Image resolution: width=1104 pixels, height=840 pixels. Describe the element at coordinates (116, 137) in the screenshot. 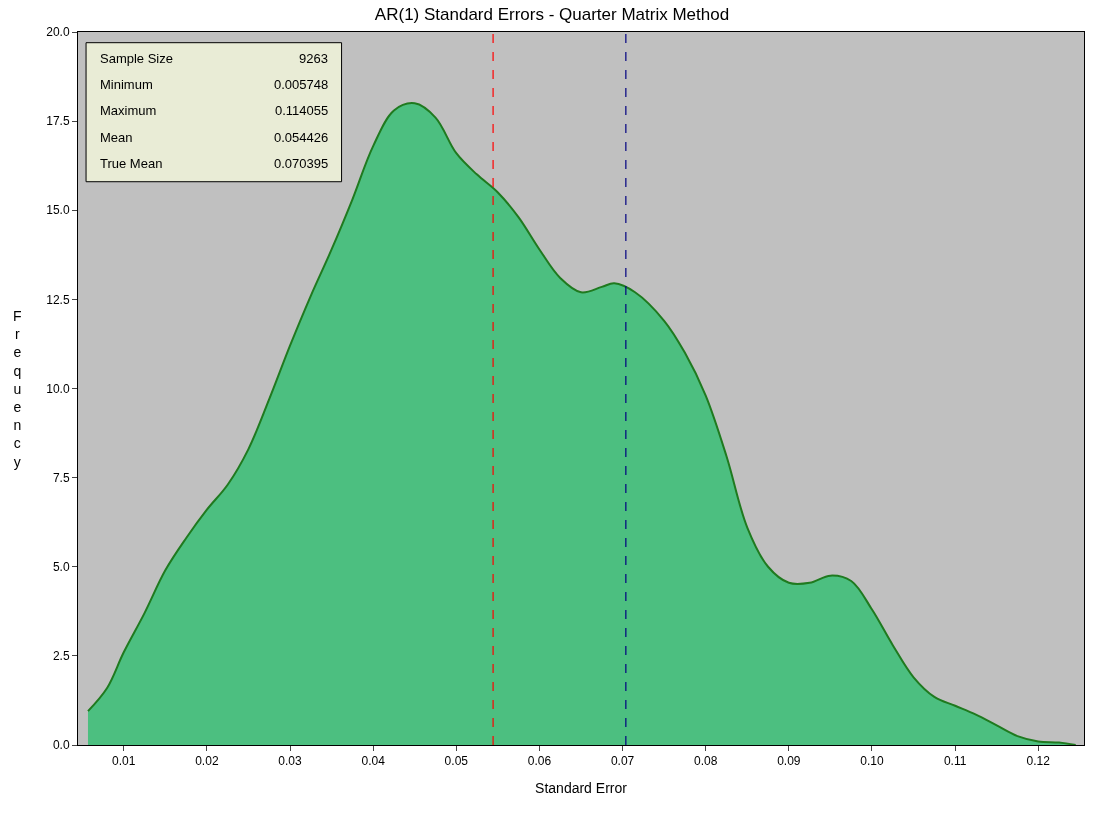

I see `annotation: Mean` at that location.